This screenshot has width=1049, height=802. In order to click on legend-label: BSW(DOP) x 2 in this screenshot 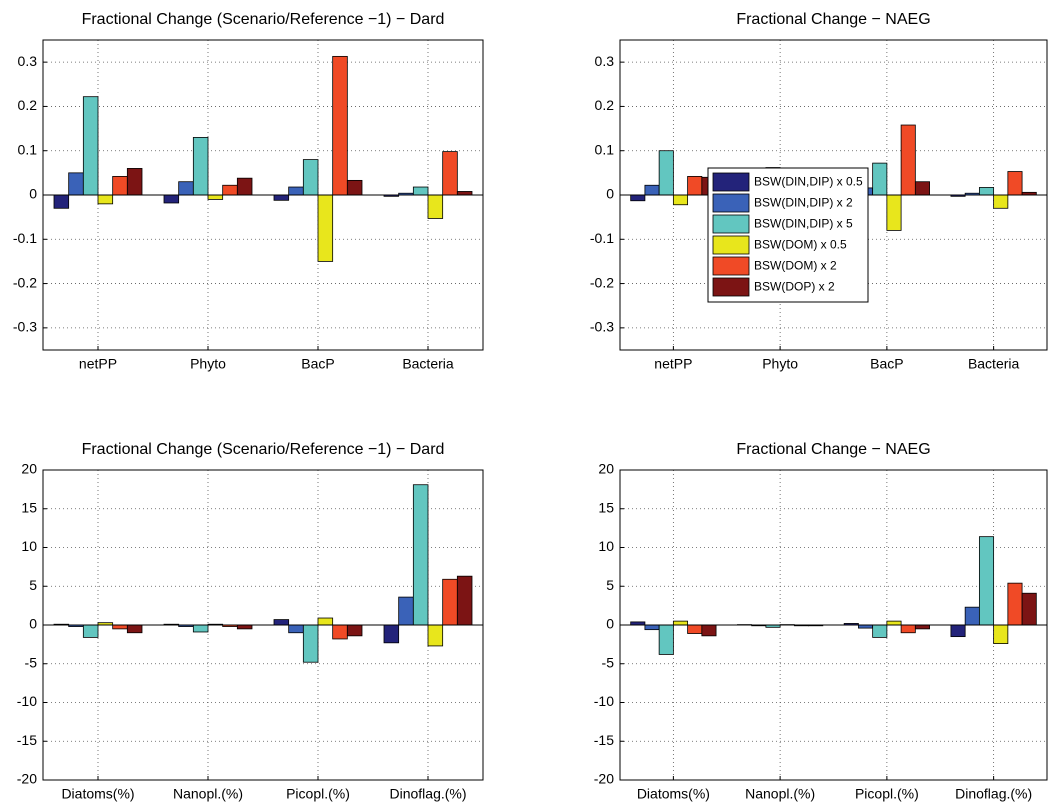, I will do `click(794, 287)`.